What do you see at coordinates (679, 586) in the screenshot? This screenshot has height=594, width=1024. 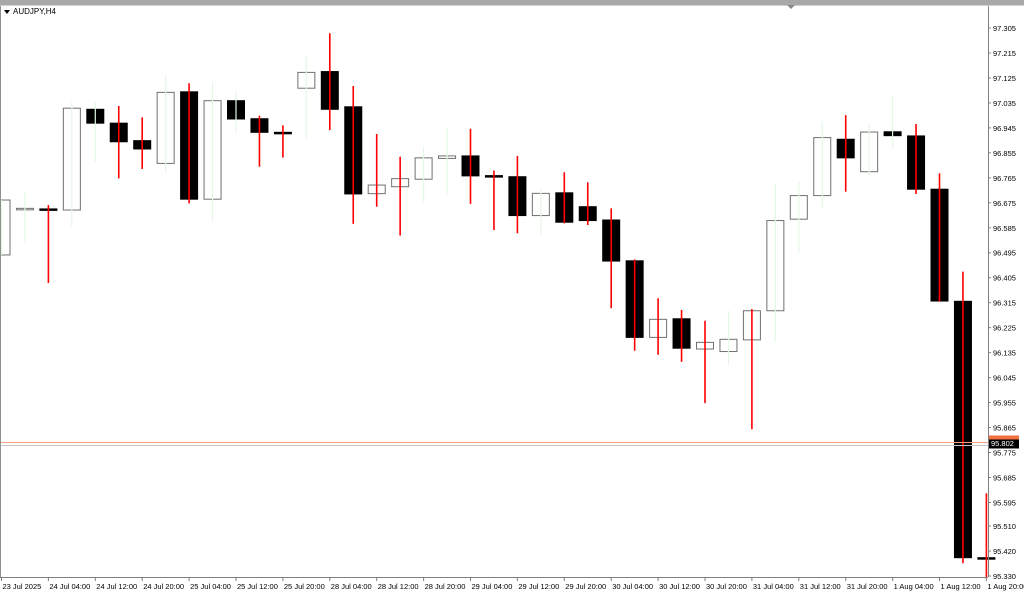 I see `x-tick-label: 30 Jul 12:00` at bounding box center [679, 586].